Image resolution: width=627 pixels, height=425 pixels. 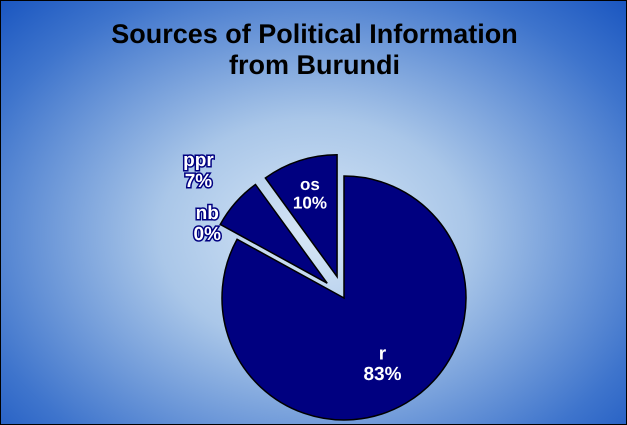 I want to click on slice-label: os, so click(x=310, y=184).